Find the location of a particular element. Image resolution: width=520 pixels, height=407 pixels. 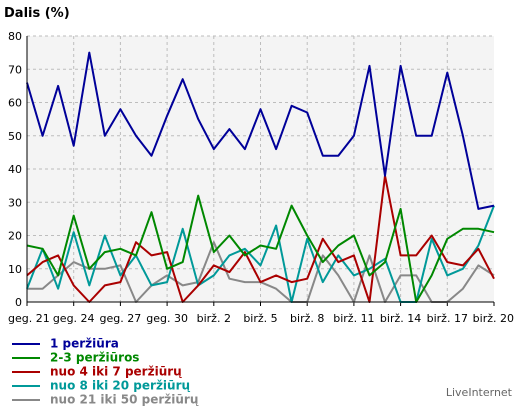

y-axis-title: Dalis (%) is located at coordinates (37, 13).